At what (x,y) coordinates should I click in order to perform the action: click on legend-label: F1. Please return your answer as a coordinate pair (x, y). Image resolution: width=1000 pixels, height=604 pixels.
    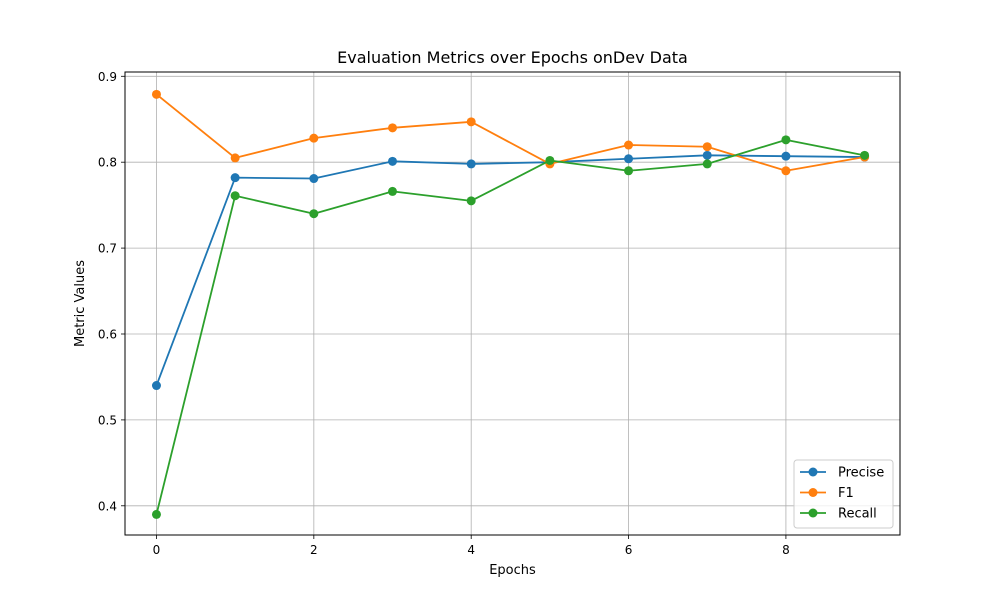
    Looking at the image, I should click on (846, 493).